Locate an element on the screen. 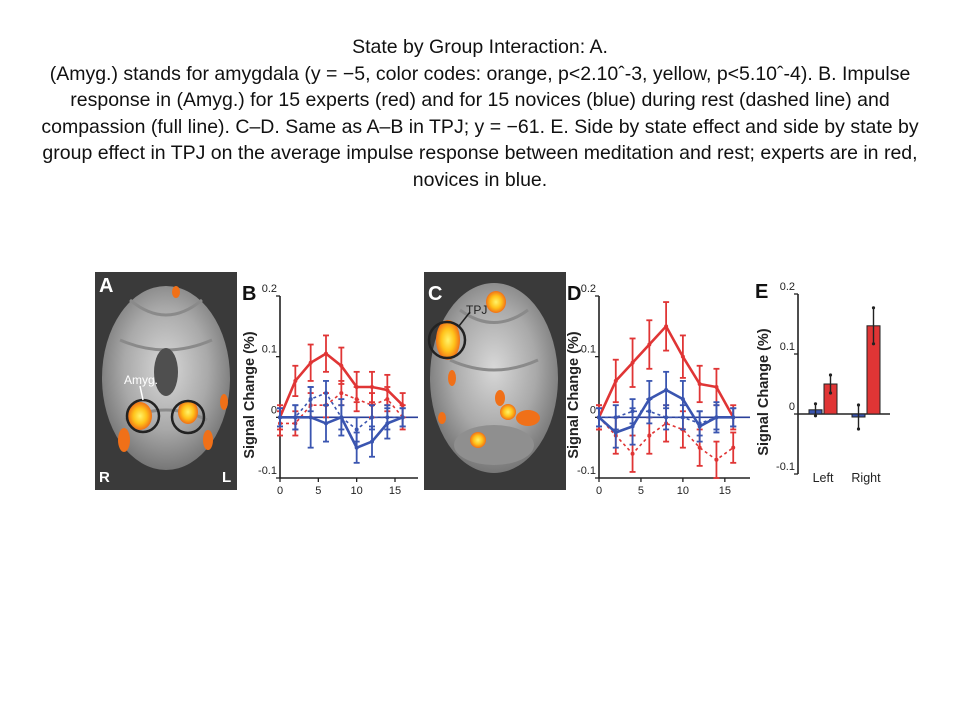  panel-letter-d: D is located at coordinates (574, 294).